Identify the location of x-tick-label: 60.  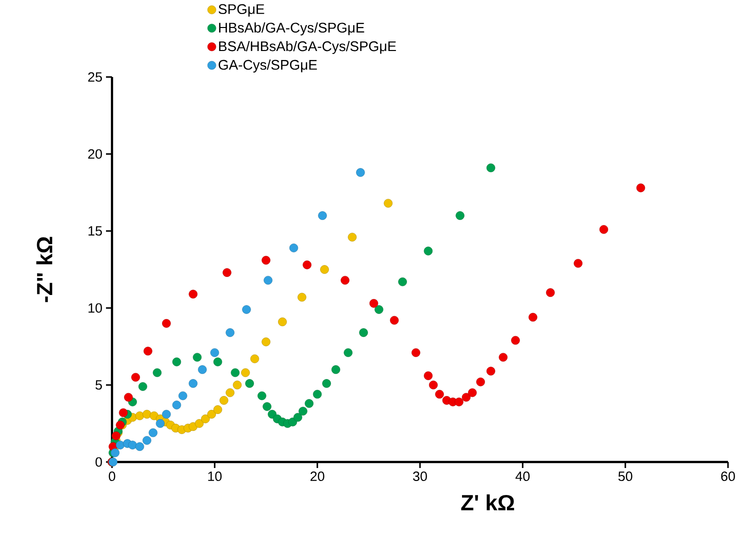
(728, 477).